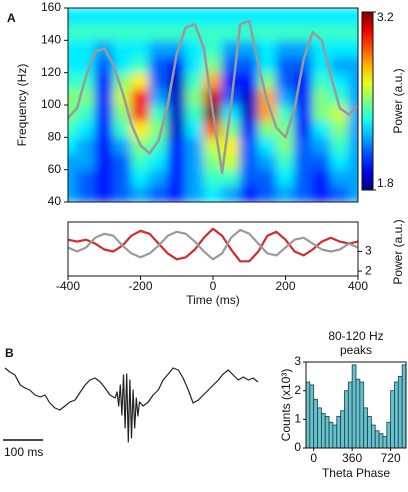  Describe the element at coordinates (368, 270) in the screenshot. I see `y2-tick-label: 2` at that location.